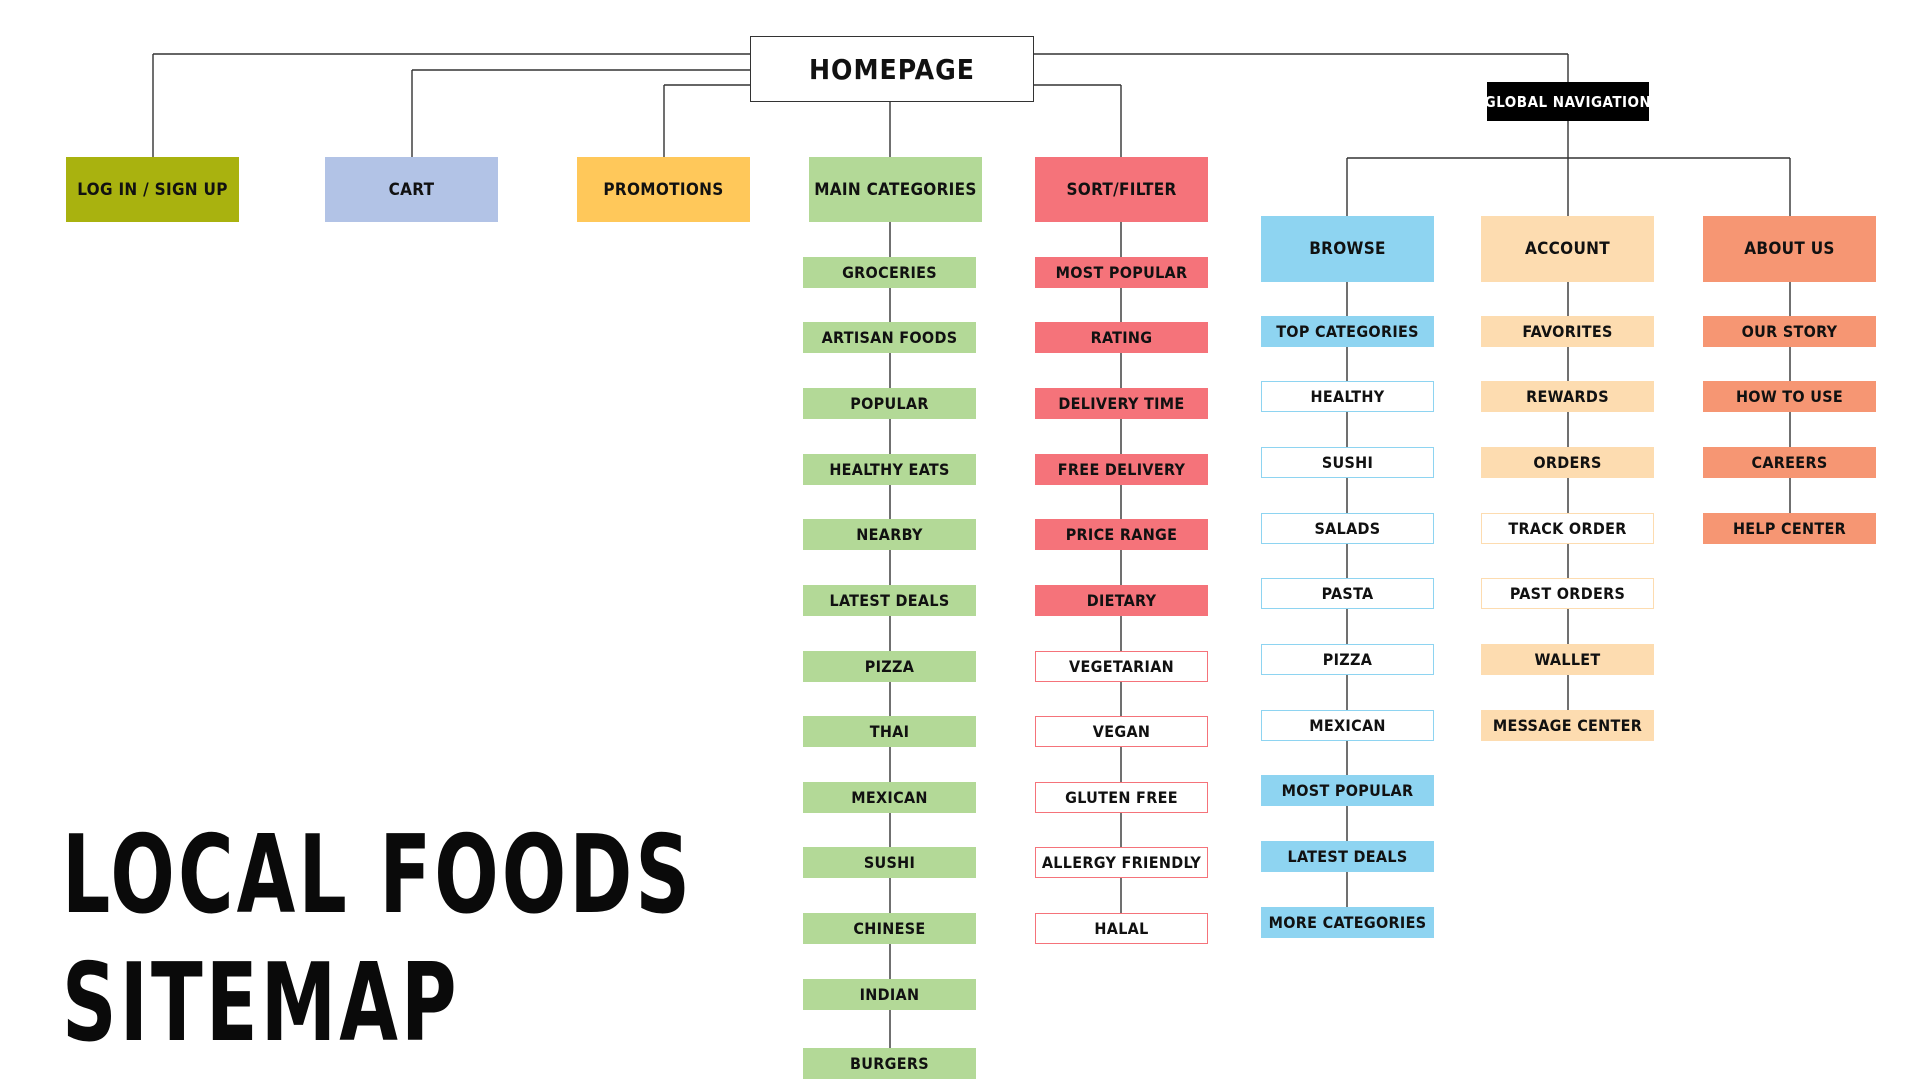  Describe the element at coordinates (889, 272) in the screenshot. I see `main-category-item-groceries: GROCERIES` at that location.